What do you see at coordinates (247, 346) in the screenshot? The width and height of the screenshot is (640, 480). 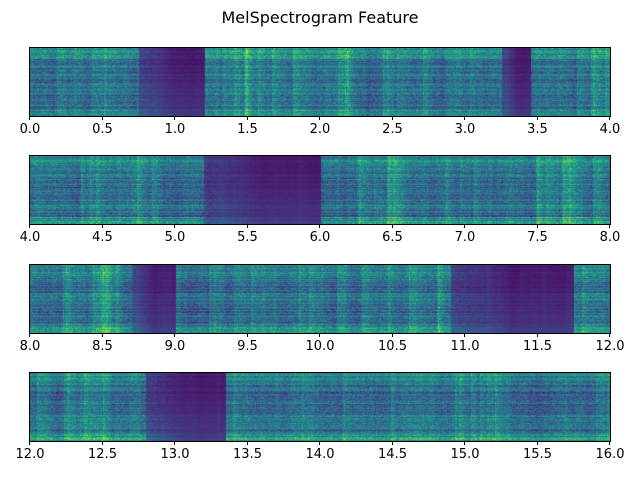 I see `x-tick-label: 9.5` at bounding box center [247, 346].